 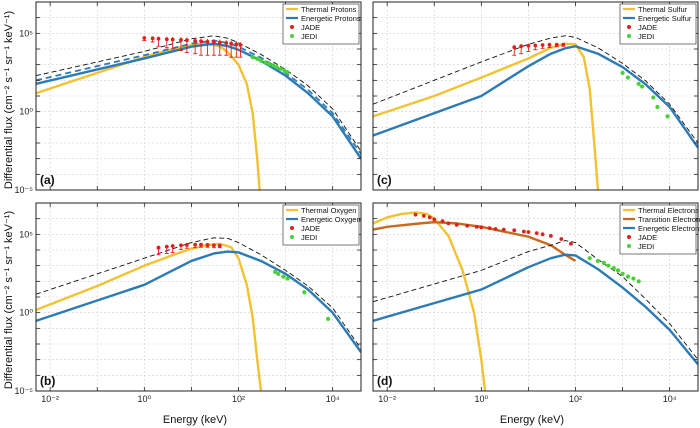 I want to click on y-tick-label: 10⁻⁵, so click(x=24, y=190).